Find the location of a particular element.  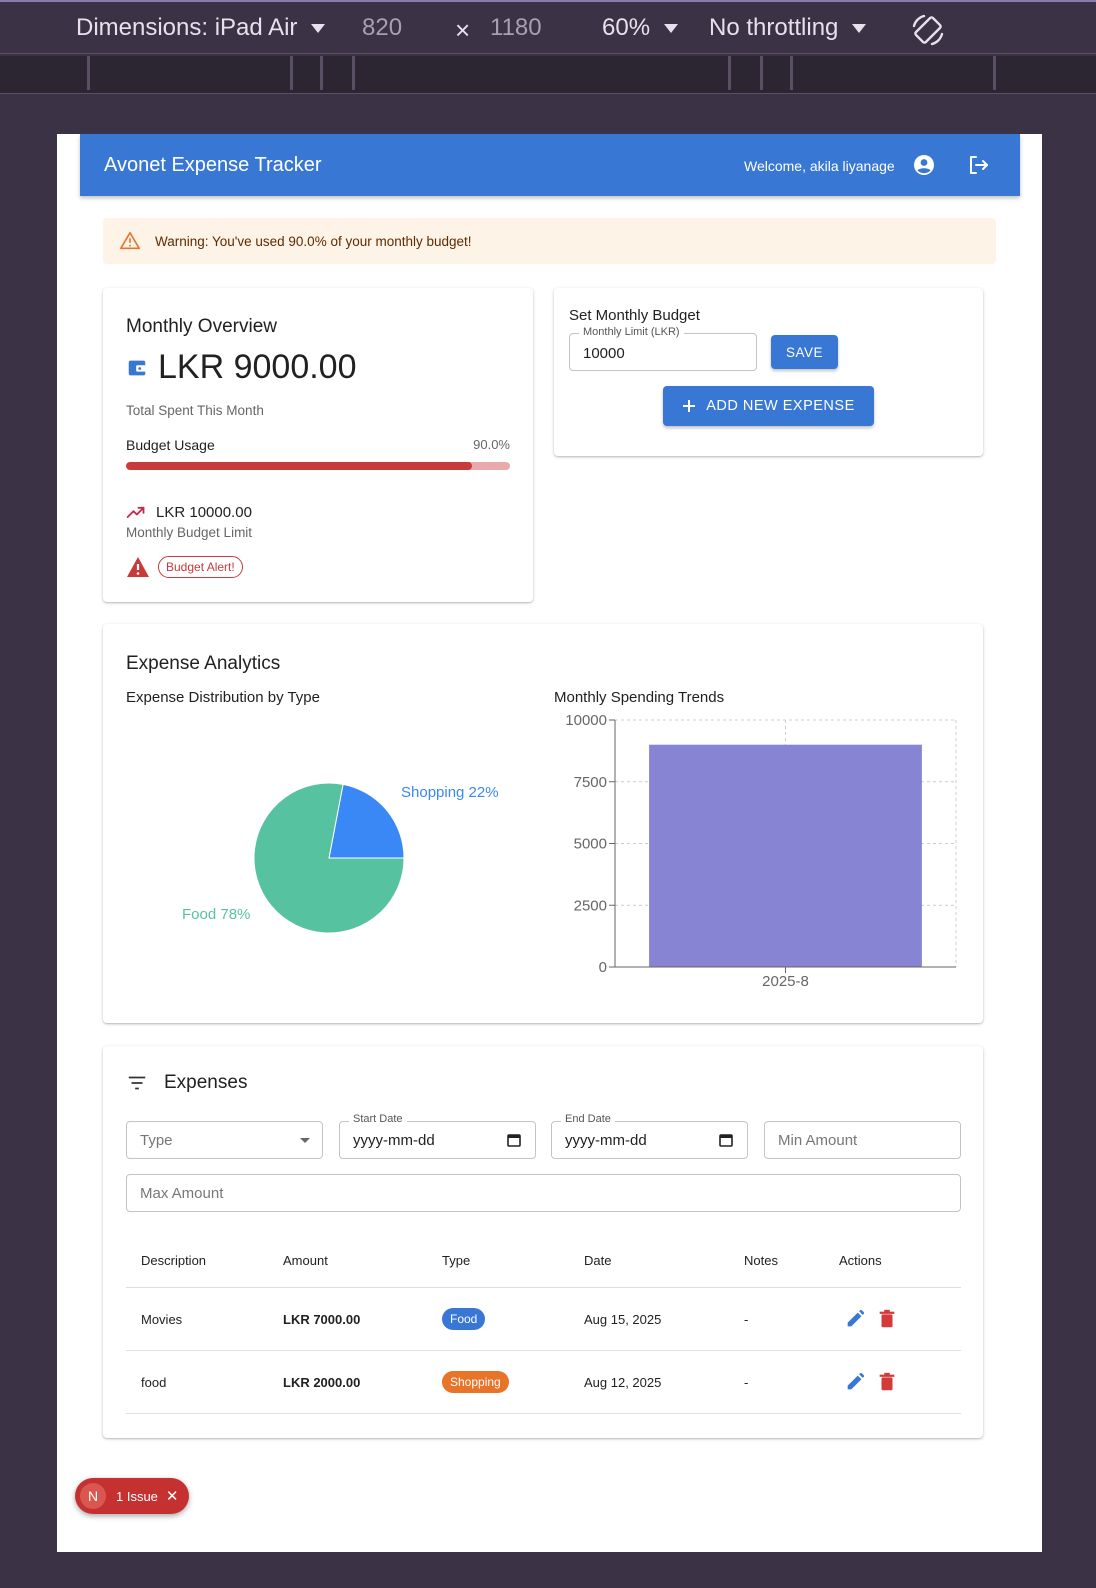

throttling-dropdown: No throttling is located at coordinates (788, 28).